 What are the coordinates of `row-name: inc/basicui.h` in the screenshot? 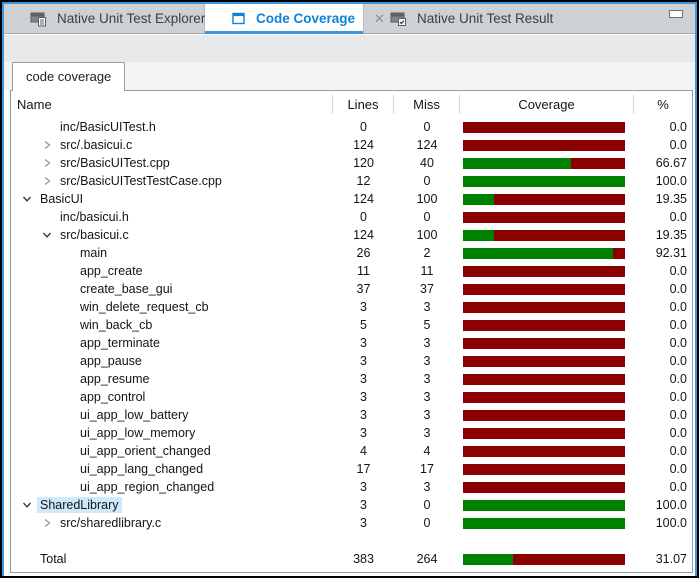 It's located at (94, 217).